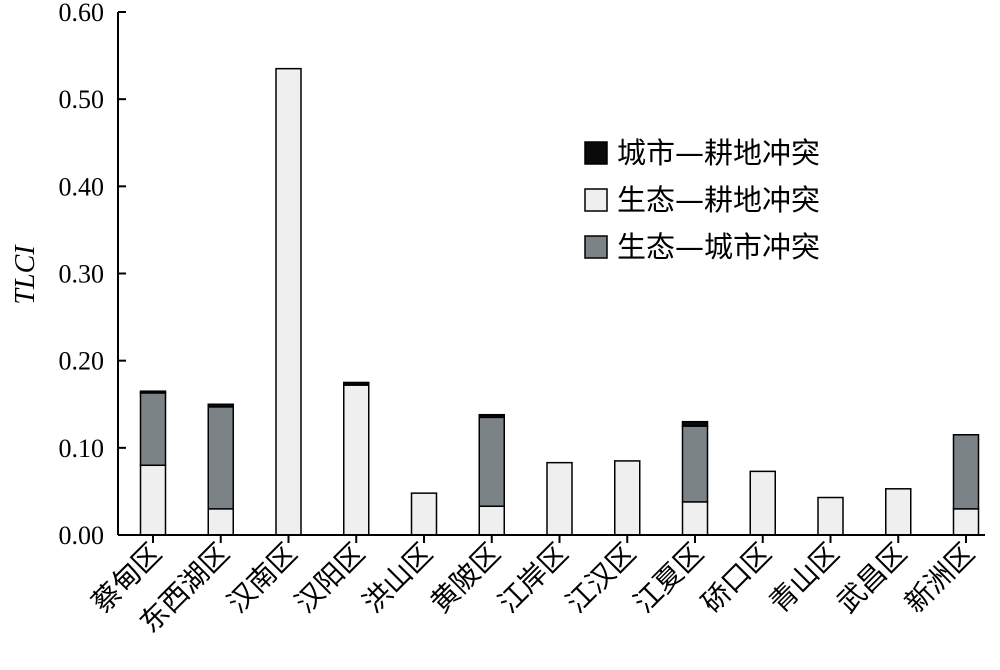  Describe the element at coordinates (82, 99) in the screenshot. I see `y-tick-label: 0.50` at that location.